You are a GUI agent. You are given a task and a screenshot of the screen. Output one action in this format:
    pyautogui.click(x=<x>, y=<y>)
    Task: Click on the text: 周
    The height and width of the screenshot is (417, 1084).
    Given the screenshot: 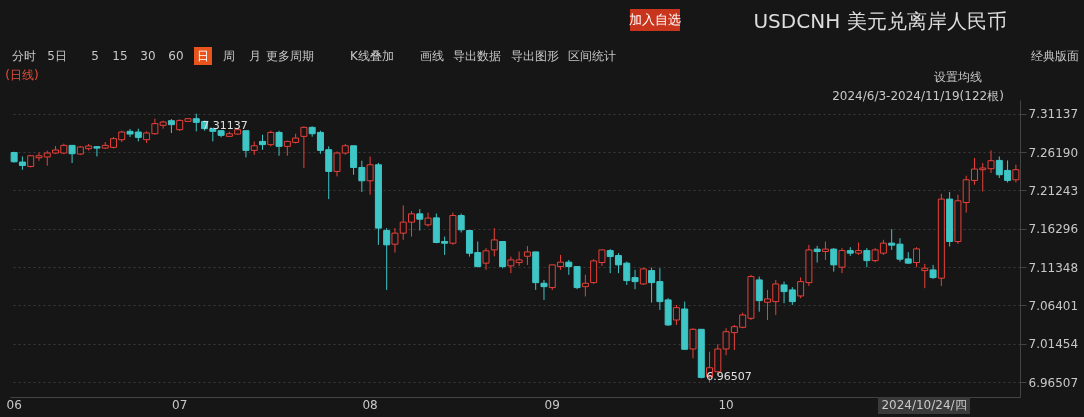 What is the action you would take?
    pyautogui.click(x=229, y=56)
    